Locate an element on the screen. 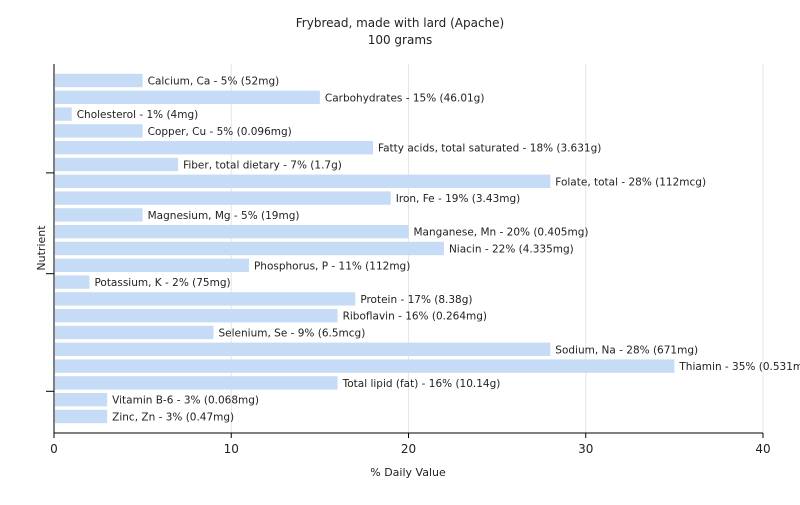 The image size is (800, 505). x-tick-label: 20 is located at coordinates (408, 449).